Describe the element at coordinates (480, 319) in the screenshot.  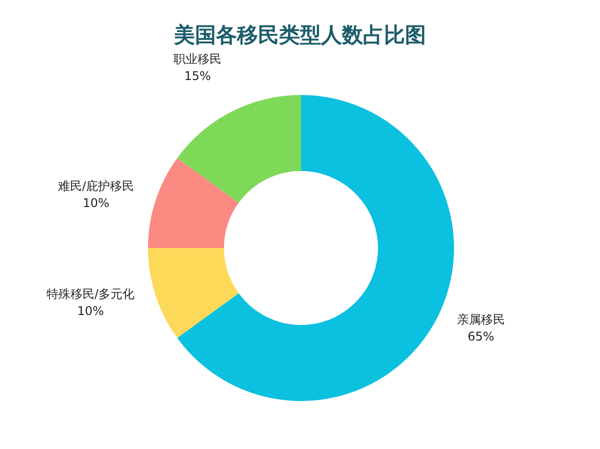
I see `slice-label: 亲属移民` at that location.